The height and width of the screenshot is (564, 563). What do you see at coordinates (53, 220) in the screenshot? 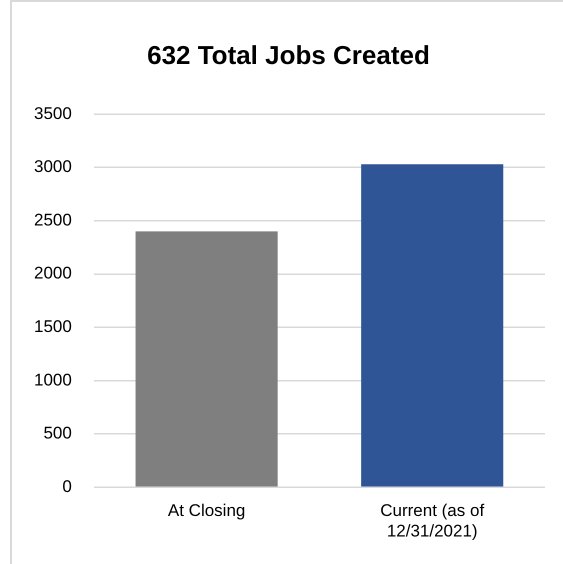
I see `y-tick-label: 2500` at bounding box center [53, 220].